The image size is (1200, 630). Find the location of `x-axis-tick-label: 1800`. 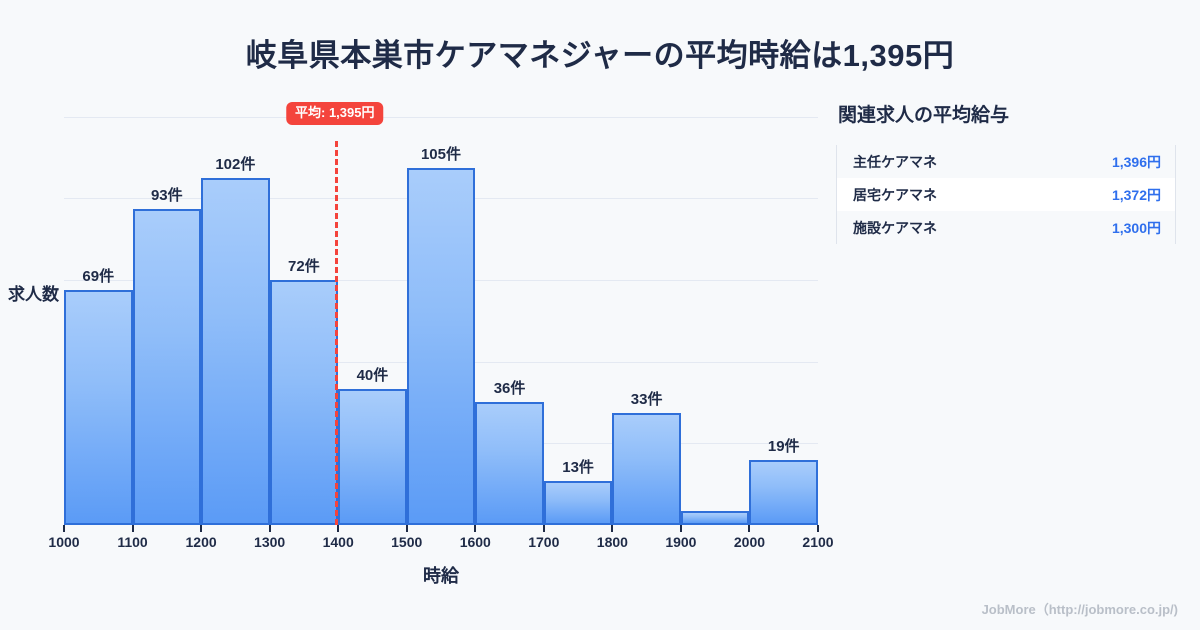

x-axis-tick-label: 1800 is located at coordinates (612, 542).